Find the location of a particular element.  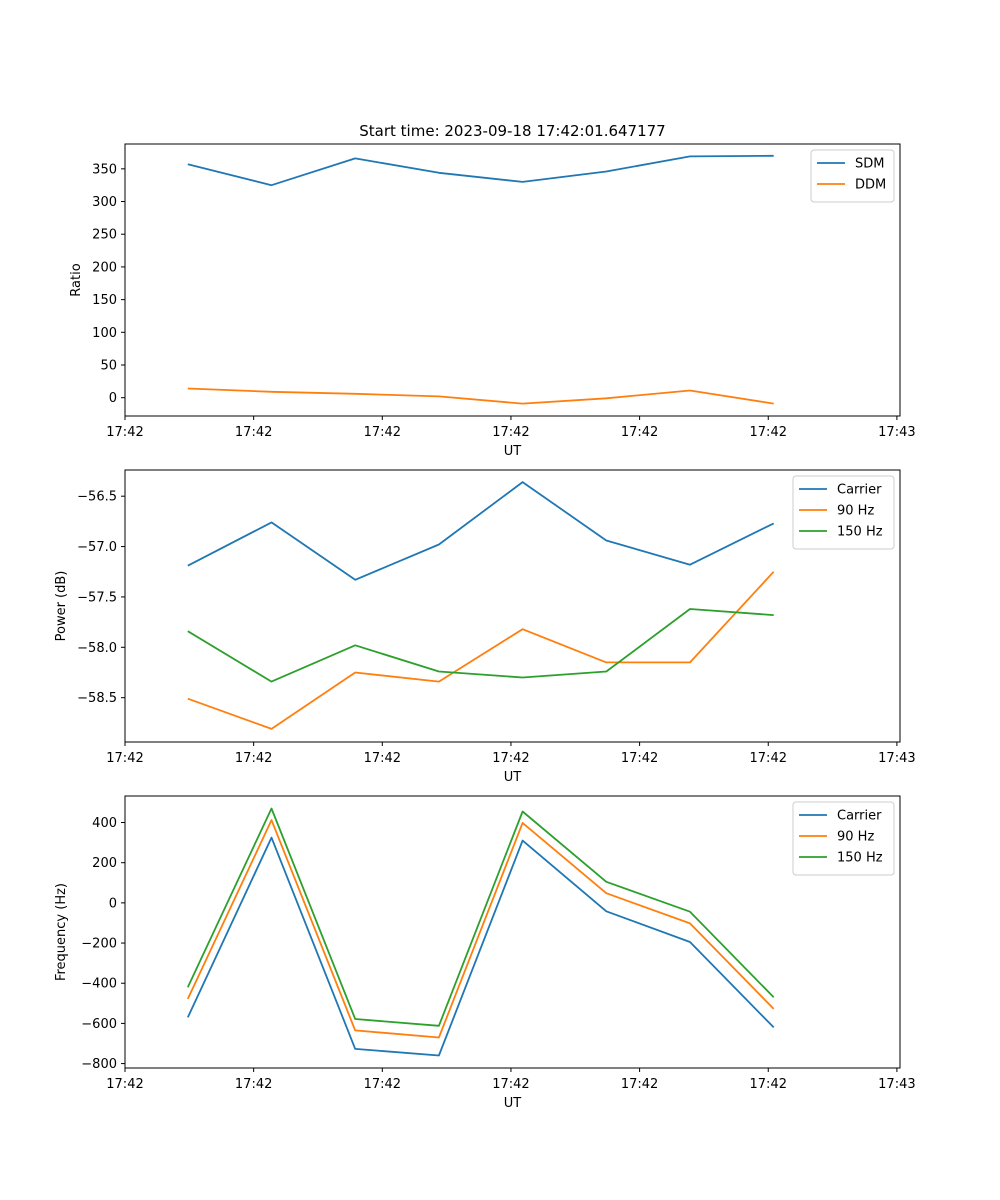

ratio-x-tick-label: 17:43 is located at coordinates (896, 432).